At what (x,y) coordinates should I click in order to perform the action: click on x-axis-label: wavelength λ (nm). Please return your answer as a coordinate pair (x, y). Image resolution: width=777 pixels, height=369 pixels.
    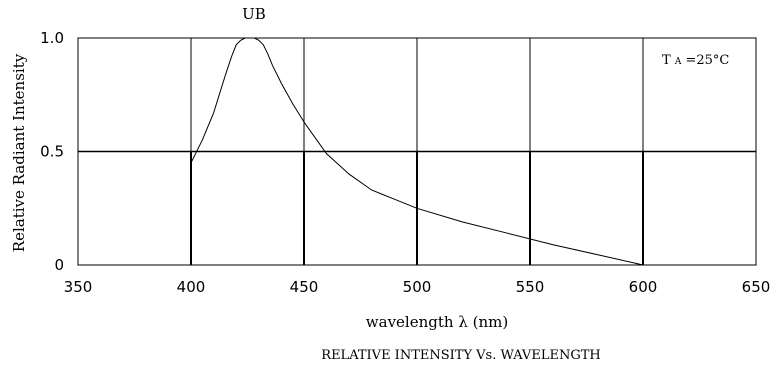
    Looking at the image, I should click on (437, 322).